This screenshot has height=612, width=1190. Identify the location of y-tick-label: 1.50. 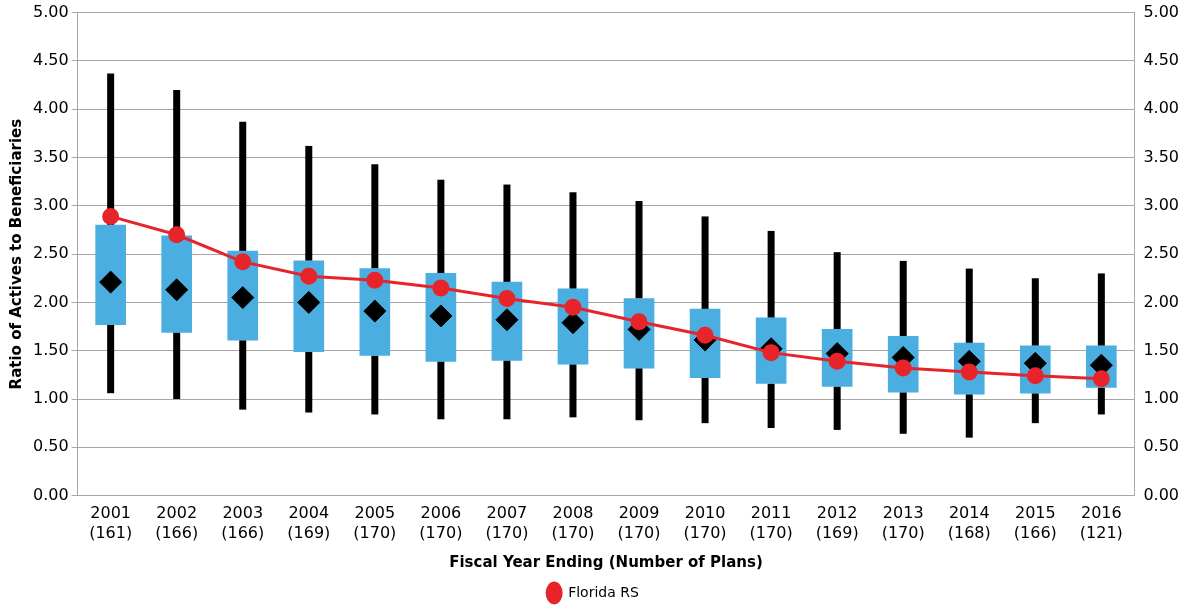
(51, 349).